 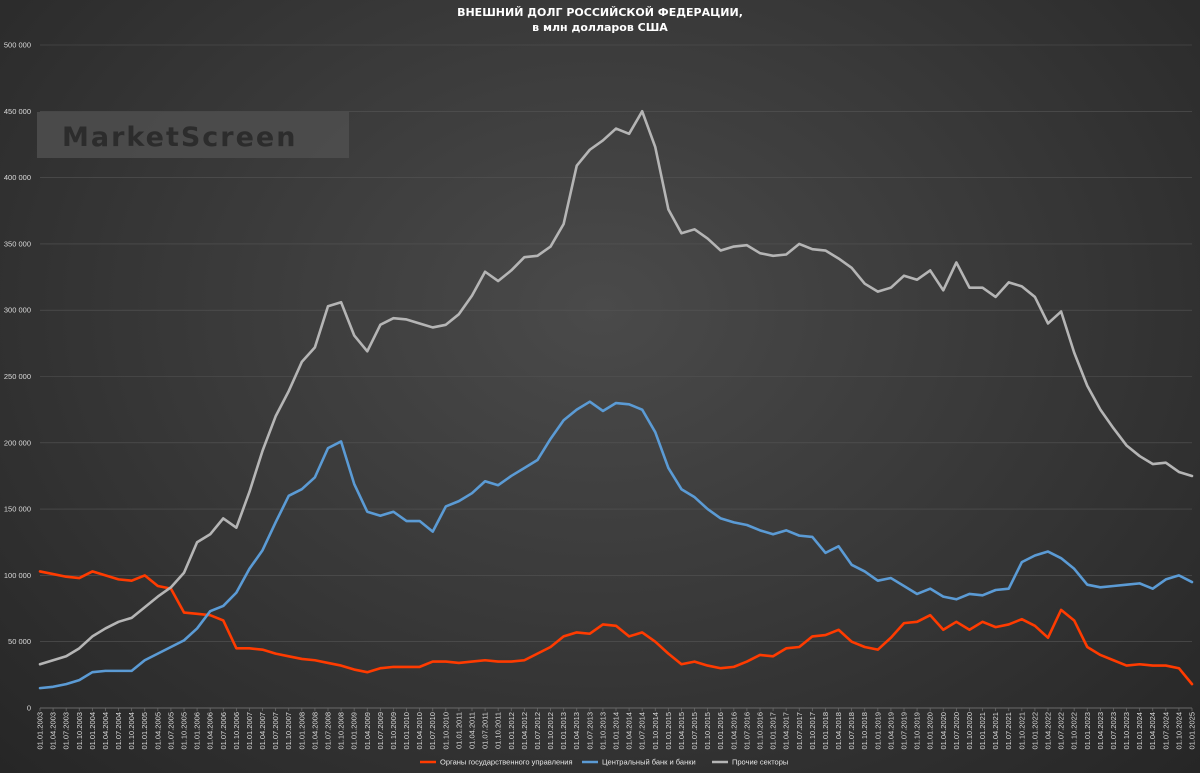 What do you see at coordinates (550, 731) in the screenshot?
I see `x-tick-label: 01.10.2012` at bounding box center [550, 731].